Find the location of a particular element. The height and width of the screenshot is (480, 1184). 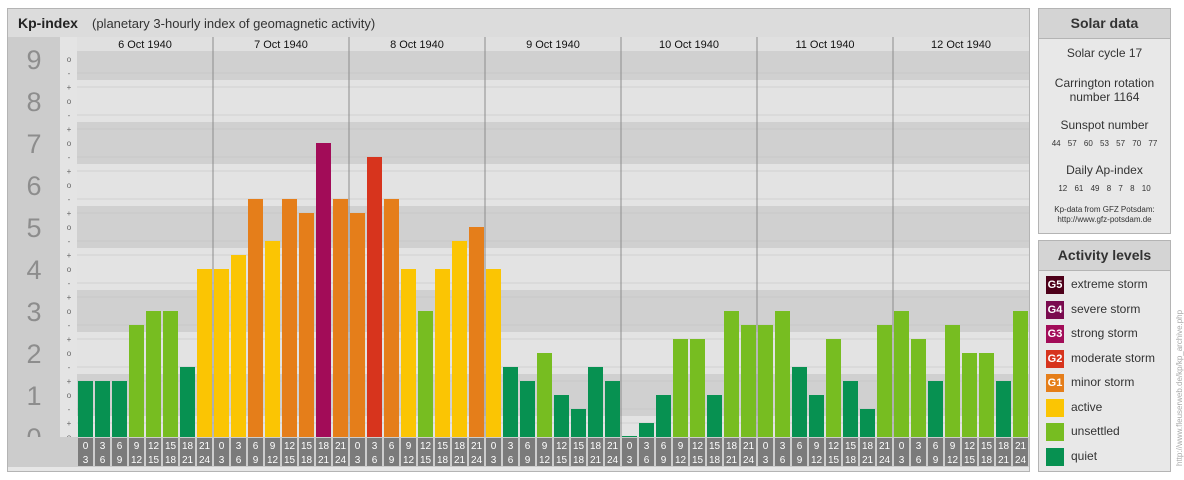

legend-label: quiet is located at coordinates (1084, 455).